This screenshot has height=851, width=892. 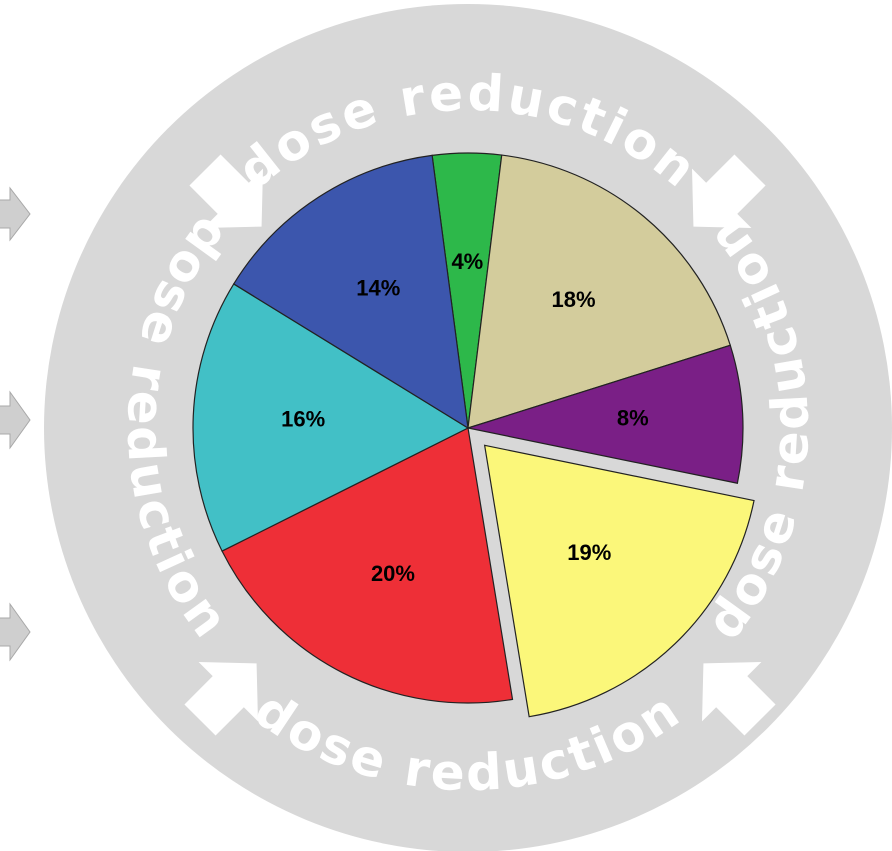 What do you see at coordinates (633, 417) in the screenshot?
I see `slice-label: 8%` at bounding box center [633, 417].